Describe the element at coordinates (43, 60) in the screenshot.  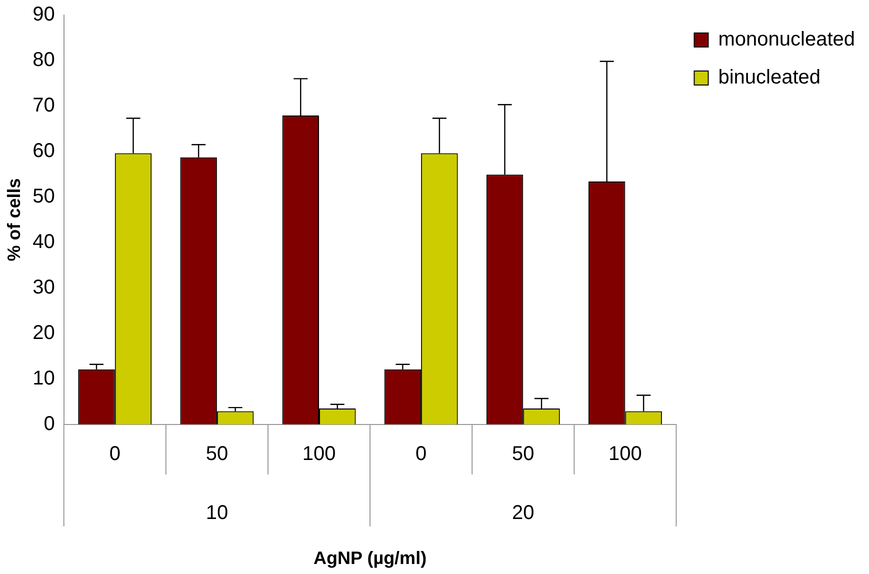
I see `y-tick-label: 80` at that location.